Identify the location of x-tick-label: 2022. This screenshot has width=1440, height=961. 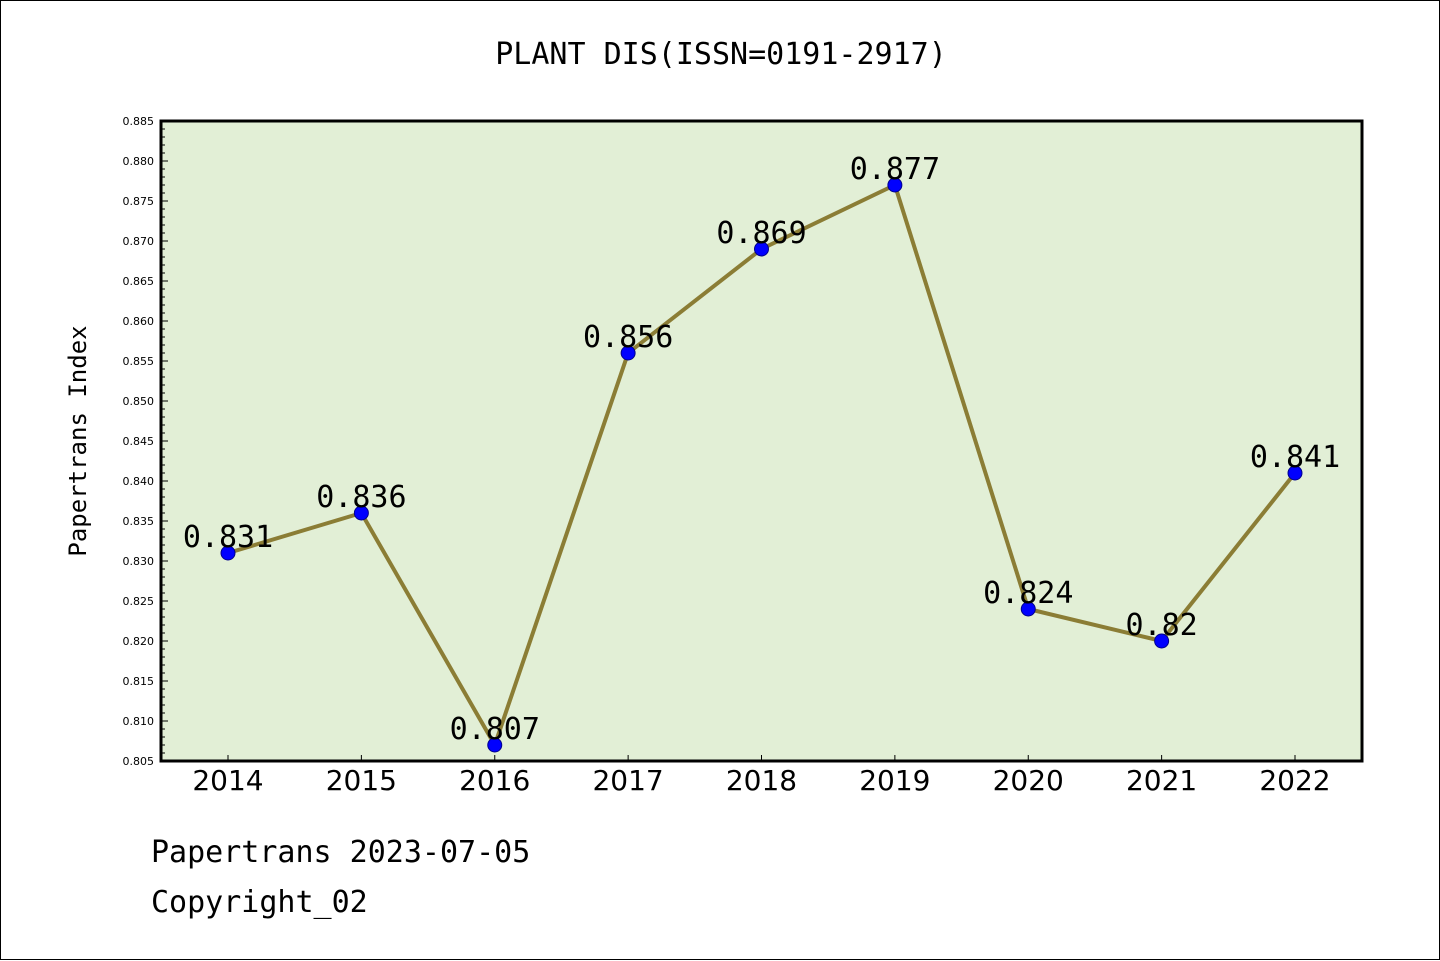
(1294, 780).